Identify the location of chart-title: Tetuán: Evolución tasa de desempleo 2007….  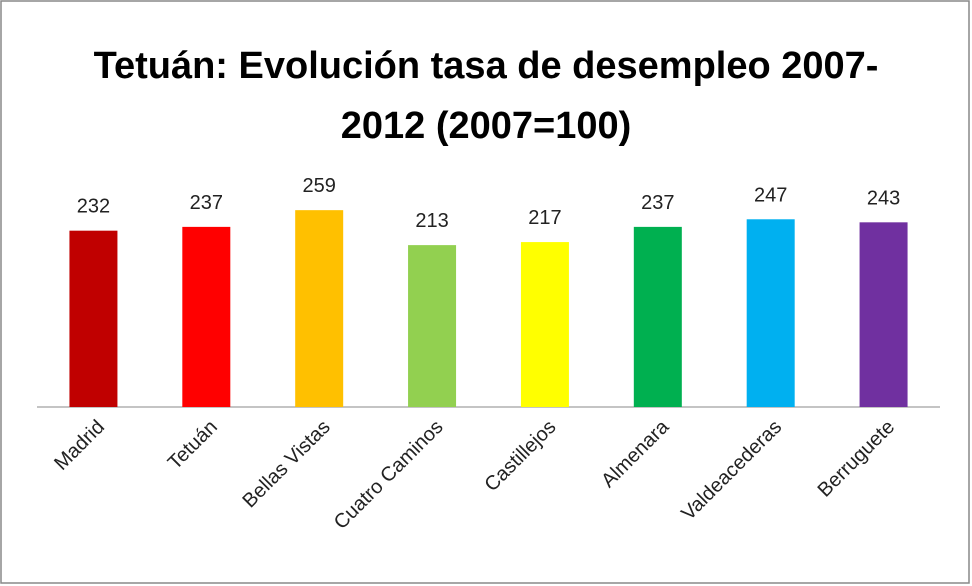
(486, 96).